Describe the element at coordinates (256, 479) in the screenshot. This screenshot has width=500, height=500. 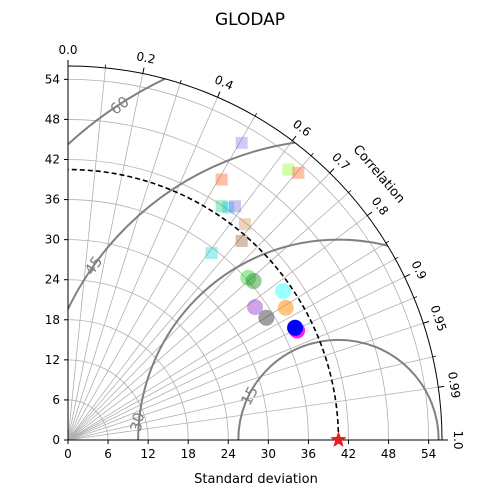
I see `x-axis-label: Standard deviation` at that location.